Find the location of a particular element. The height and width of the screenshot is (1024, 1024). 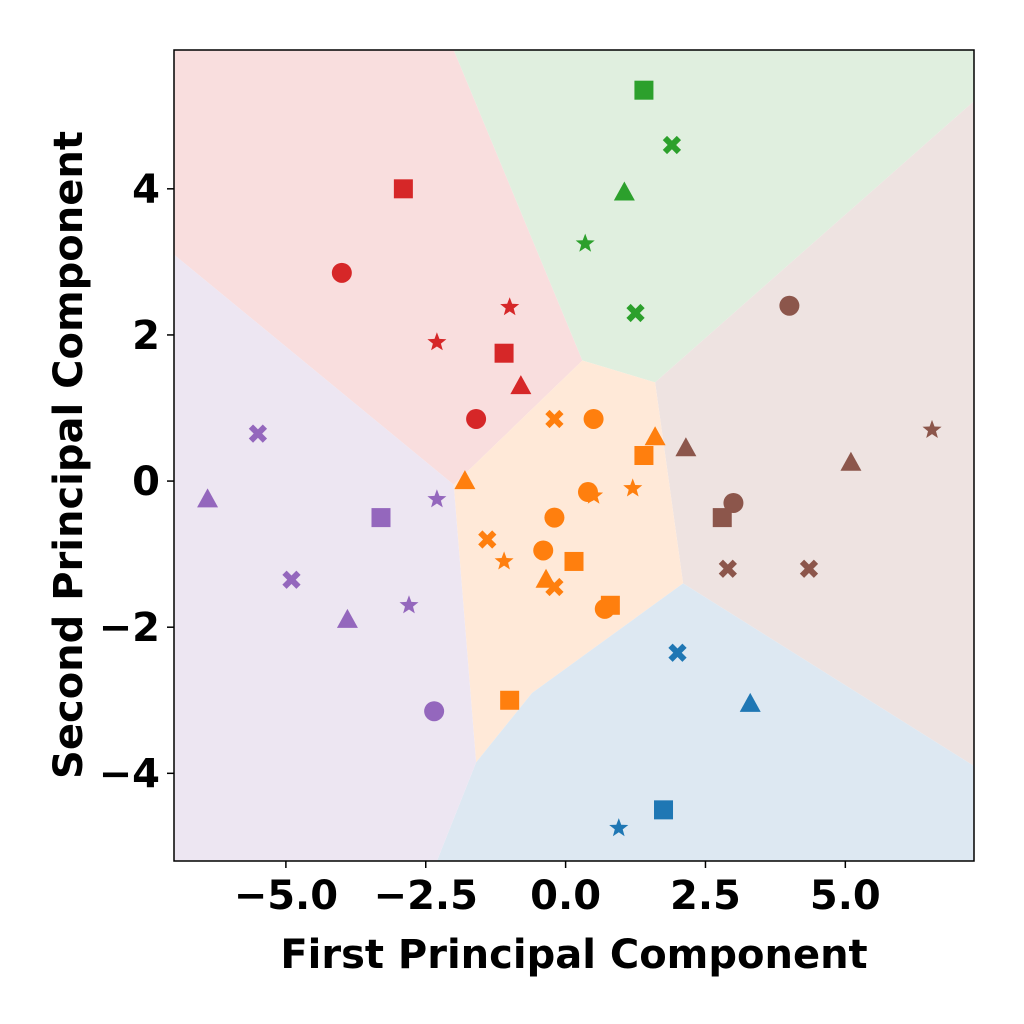

y-tick-label-0: −4 is located at coordinates (129, 774).